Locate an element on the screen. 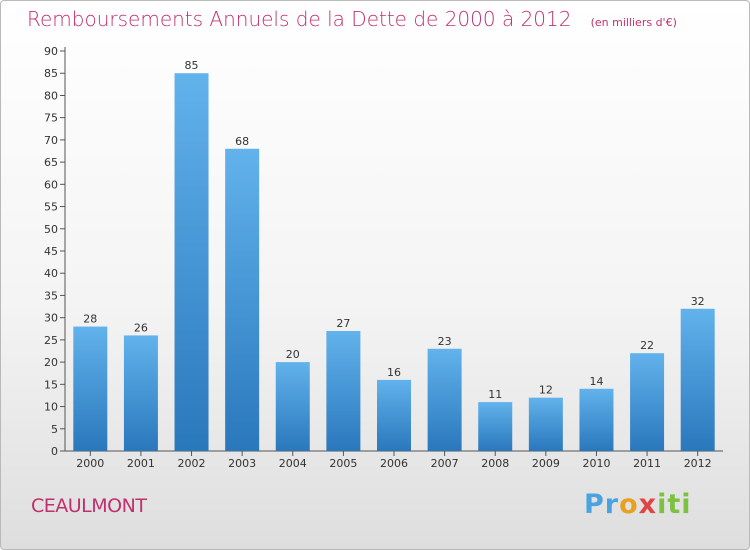 The image size is (750, 550). data-label: 11 is located at coordinates (495, 394).